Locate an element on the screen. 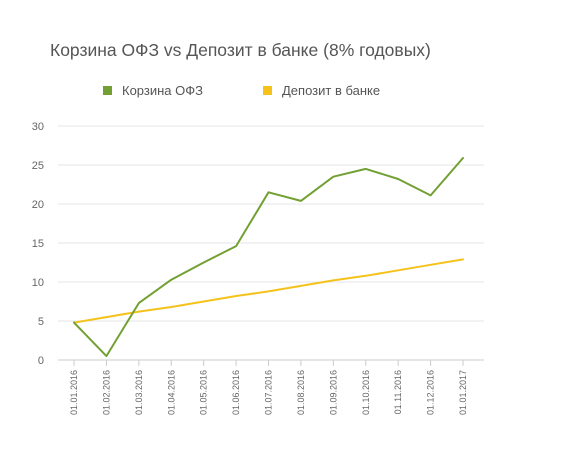 The image size is (569, 467). x-tick-label: 01.01.2017 is located at coordinates (463, 392).